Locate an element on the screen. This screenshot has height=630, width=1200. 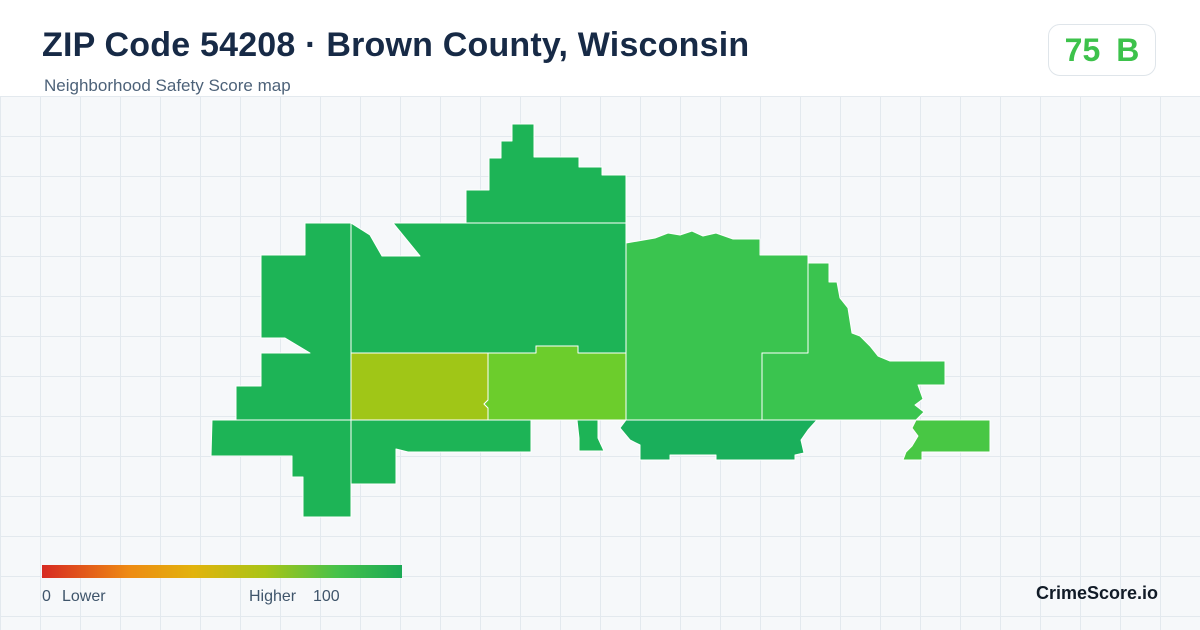
page-subtitle: Neighborhood Safety Score map is located at coordinates (167, 85).